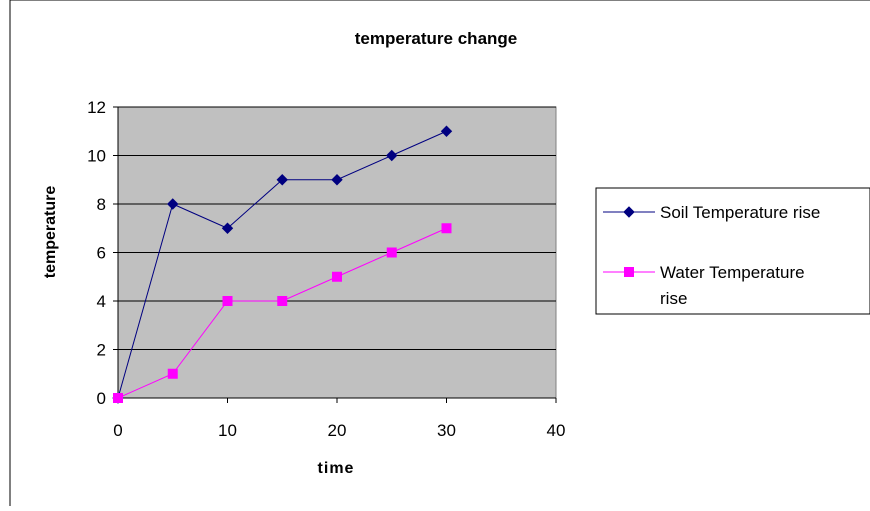 This screenshot has width=870, height=511. Describe the element at coordinates (446, 430) in the screenshot. I see `x-tick-label: 30` at that location.